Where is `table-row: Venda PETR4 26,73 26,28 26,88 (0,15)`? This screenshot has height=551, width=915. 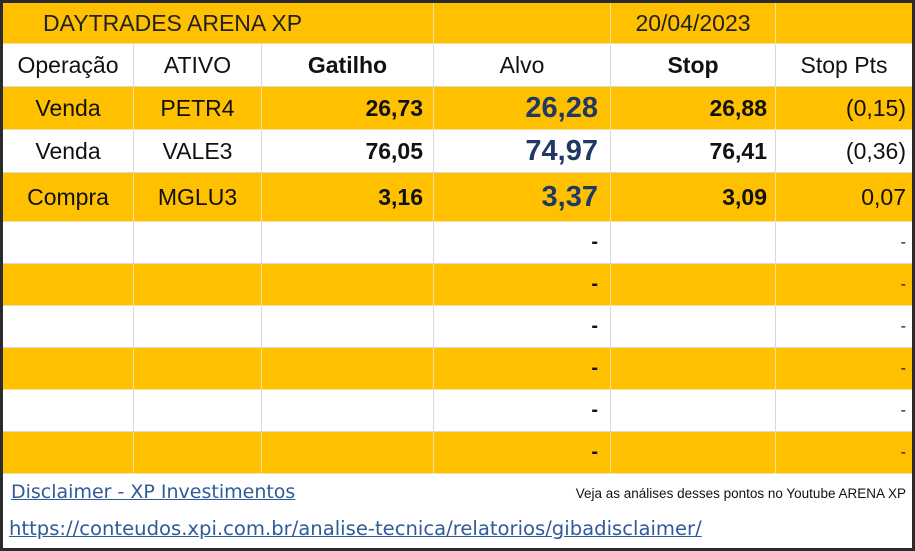 table-row: Venda PETR4 26,73 26,28 26,88 (0,15) is located at coordinates (457, 108).